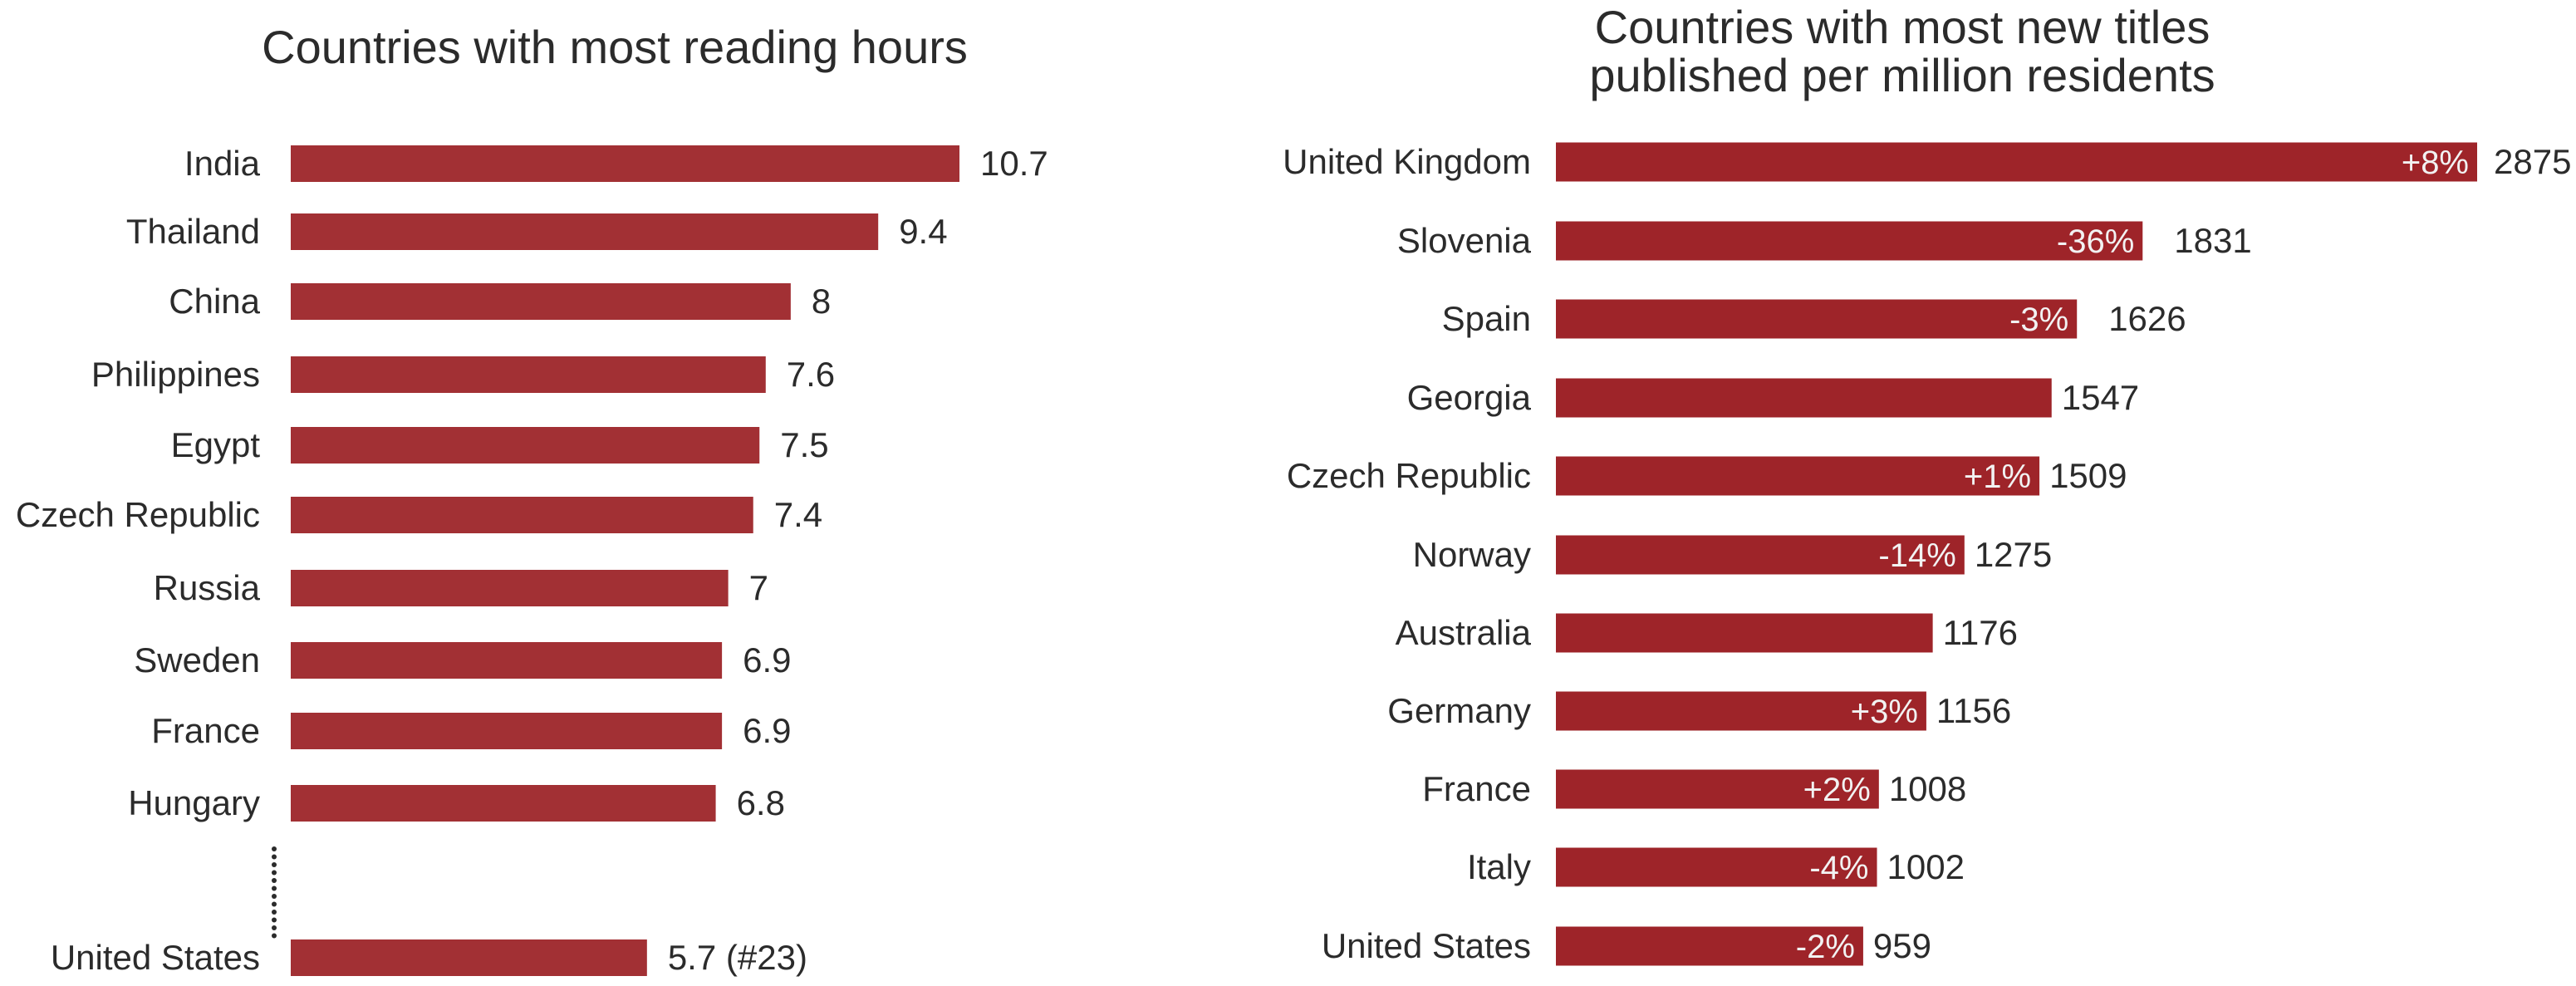  Describe the element at coordinates (1927, 789) in the screenshot. I see `right-value-label: 1008` at that location.